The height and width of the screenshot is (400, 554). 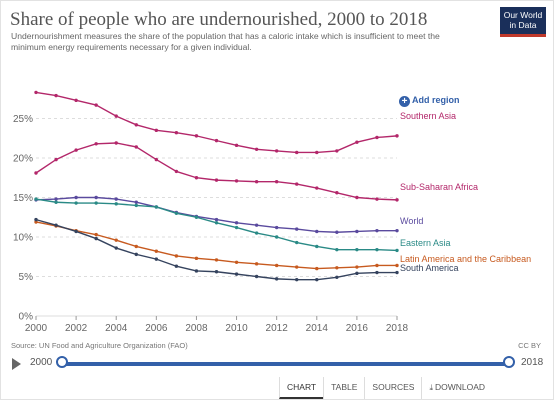 What do you see at coordinates (428, 116) in the screenshot?
I see `series-label: Southern Asia` at bounding box center [428, 116].